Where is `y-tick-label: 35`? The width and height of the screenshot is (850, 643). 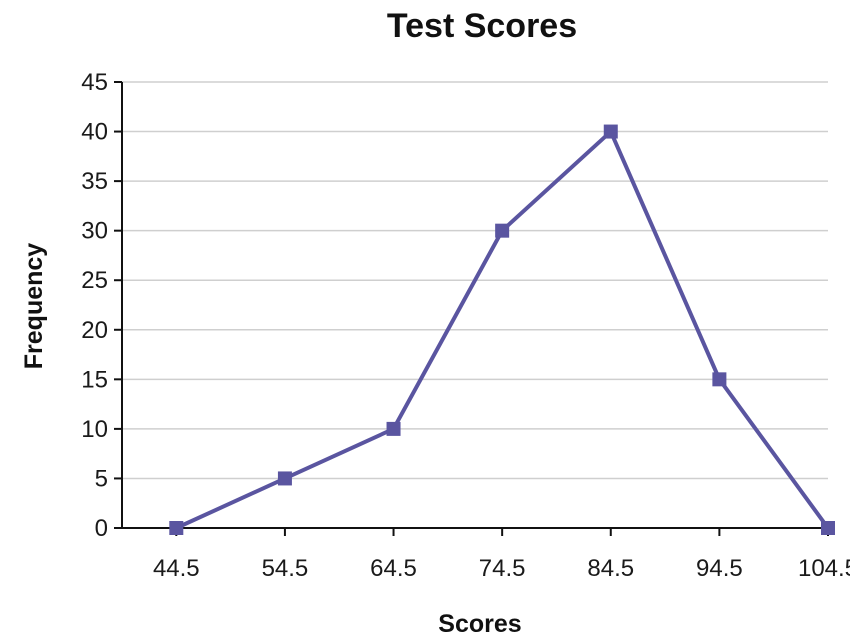 y-tick-label: 35 is located at coordinates (94, 181).